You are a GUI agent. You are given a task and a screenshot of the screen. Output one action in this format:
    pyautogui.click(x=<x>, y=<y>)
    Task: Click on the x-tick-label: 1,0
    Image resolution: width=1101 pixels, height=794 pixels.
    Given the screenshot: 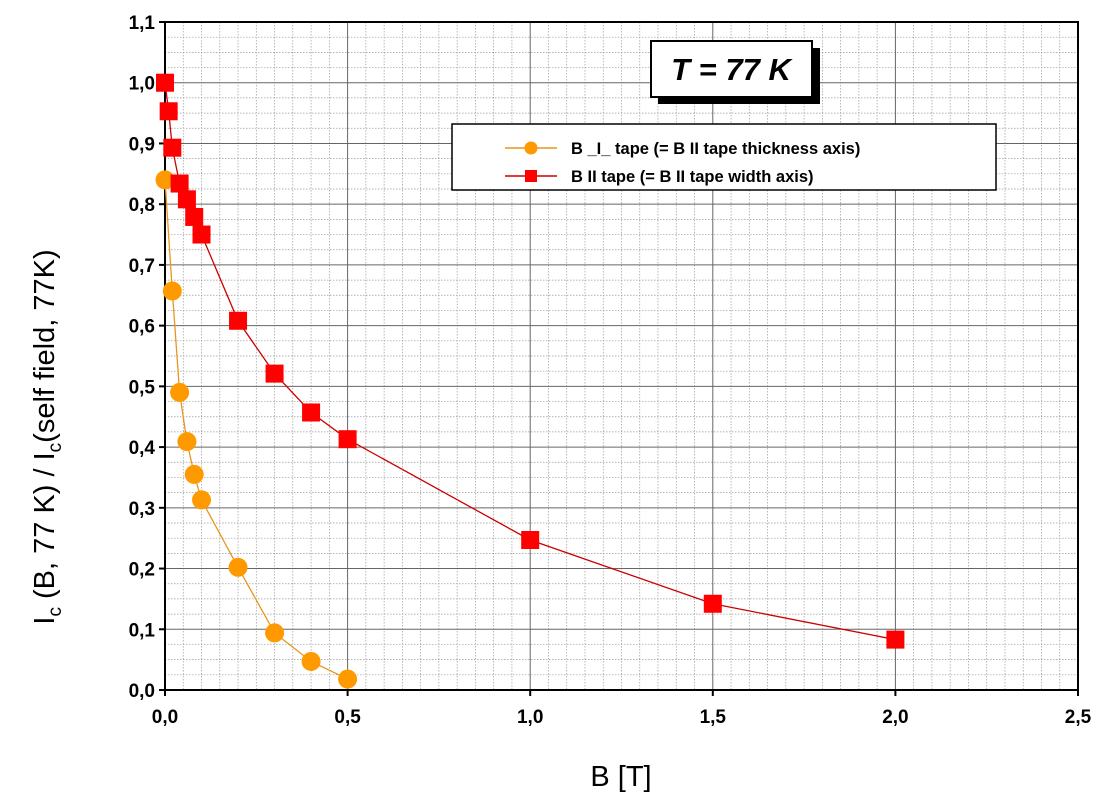 What is the action you would take?
    pyautogui.click(x=530, y=717)
    